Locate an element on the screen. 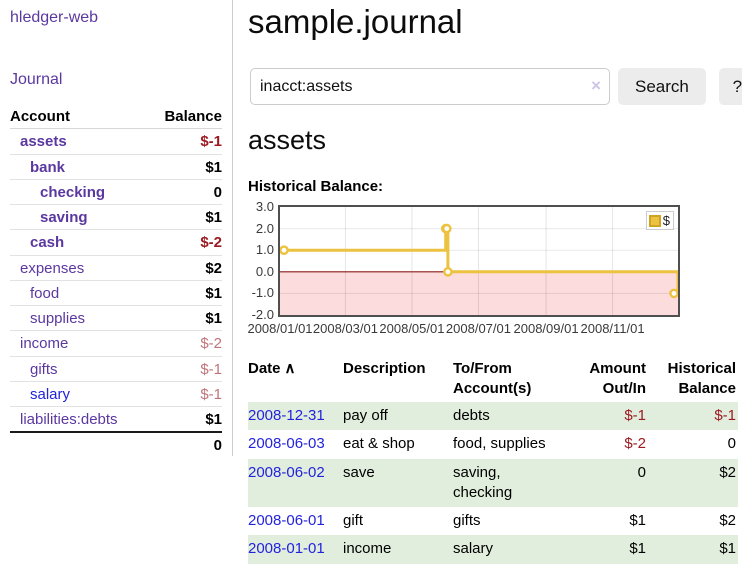 This screenshot has width=742, height=582. register-row: 2008-06-02 save saving, checking 0 $2 is located at coordinates (493, 482).